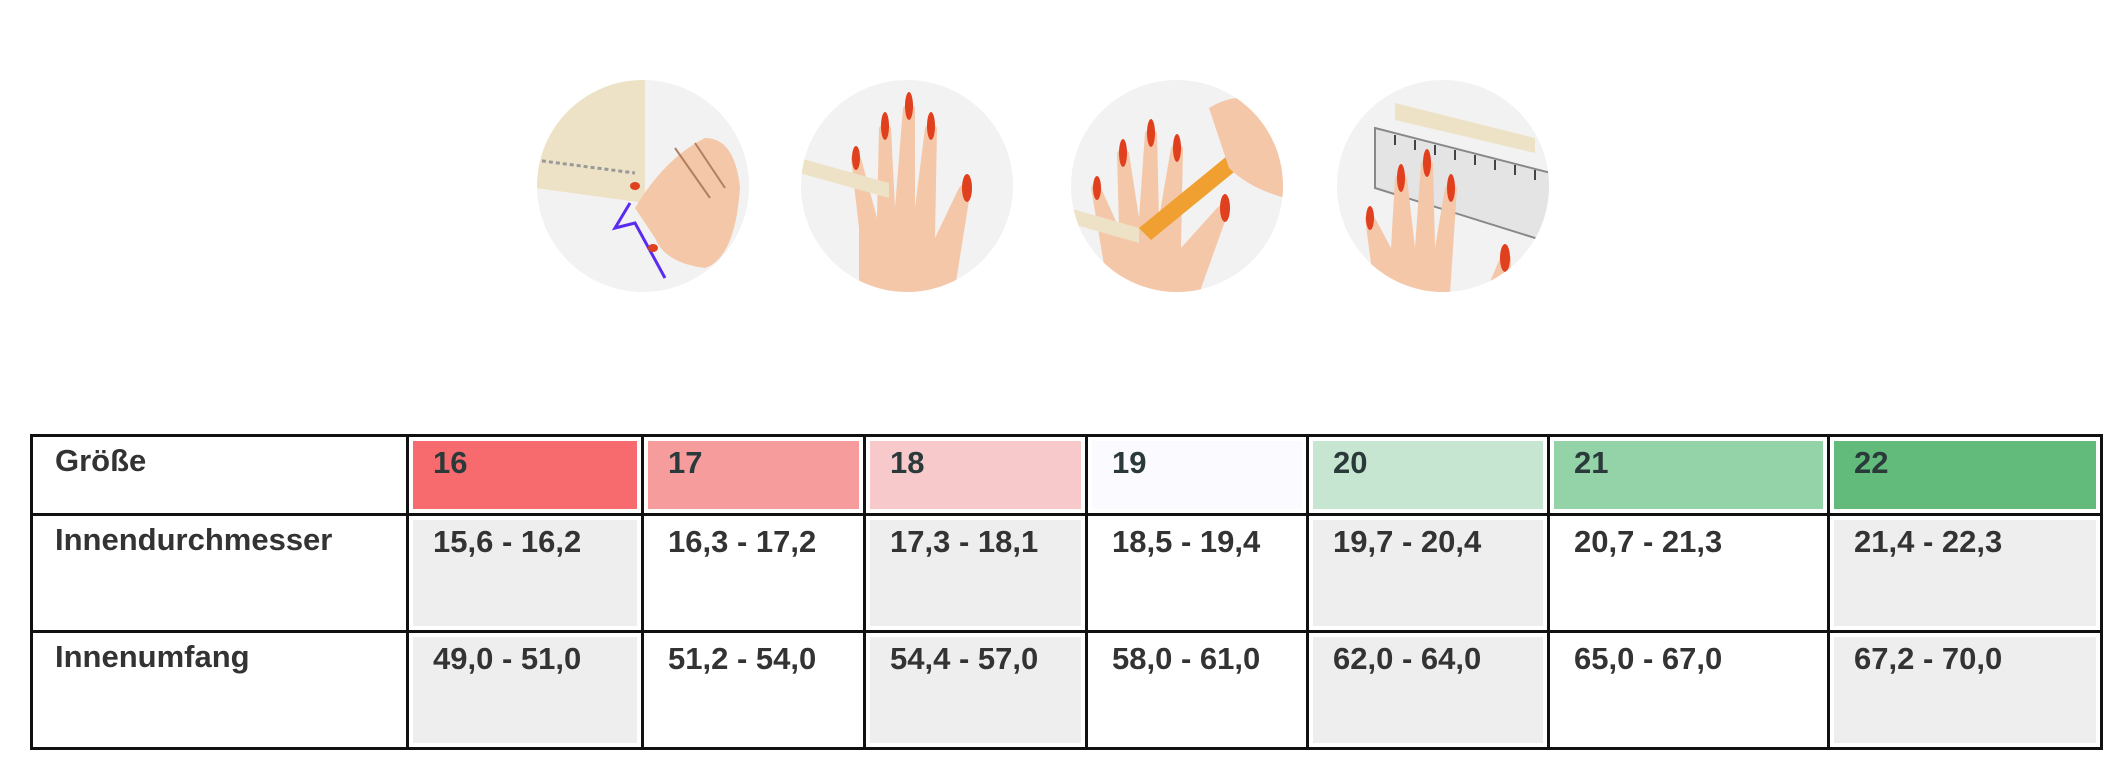 The image size is (2127, 778). I want to click on cell-value: 18,5 - 19,4, so click(1186, 541).